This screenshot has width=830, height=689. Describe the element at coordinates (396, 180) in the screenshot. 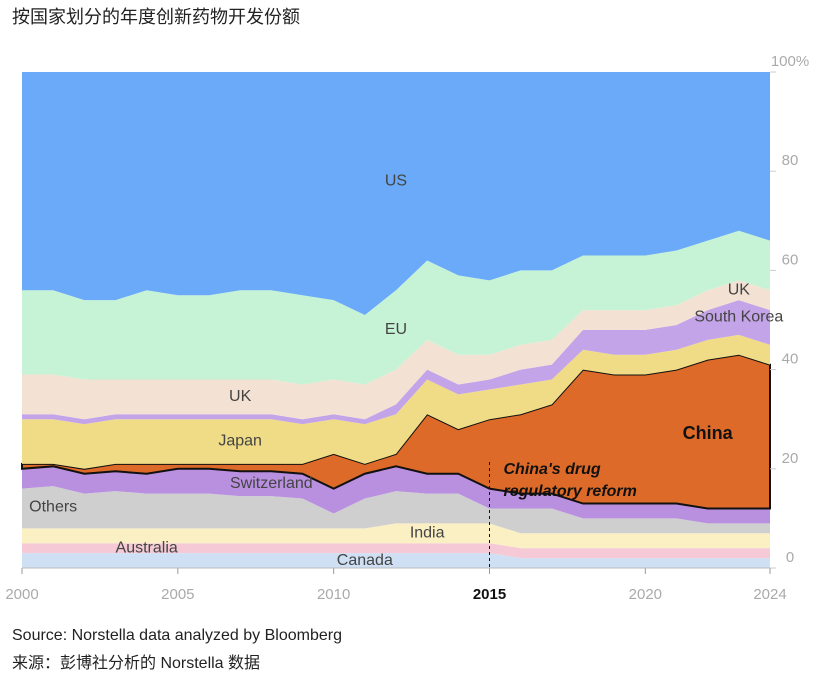

I see `series-label: US` at that location.